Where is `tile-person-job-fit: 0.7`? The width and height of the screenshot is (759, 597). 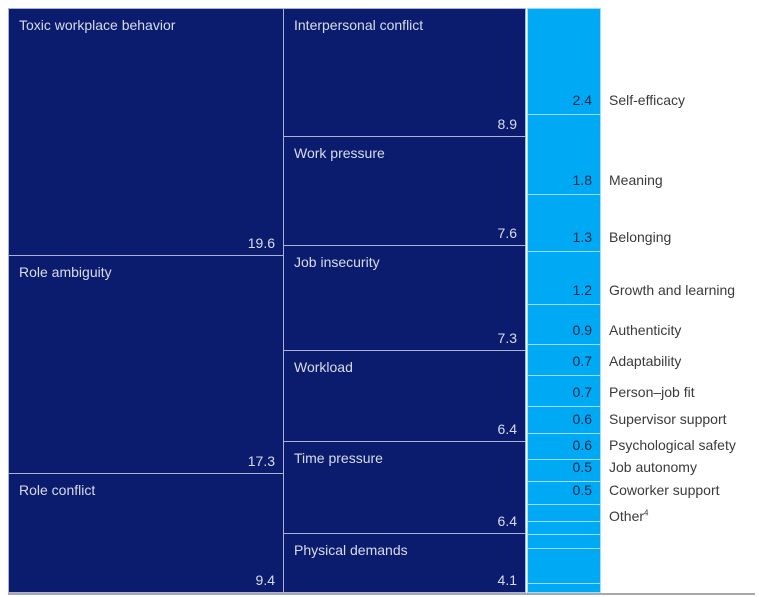 tile-person-job-fit: 0.7 is located at coordinates (564, 391).